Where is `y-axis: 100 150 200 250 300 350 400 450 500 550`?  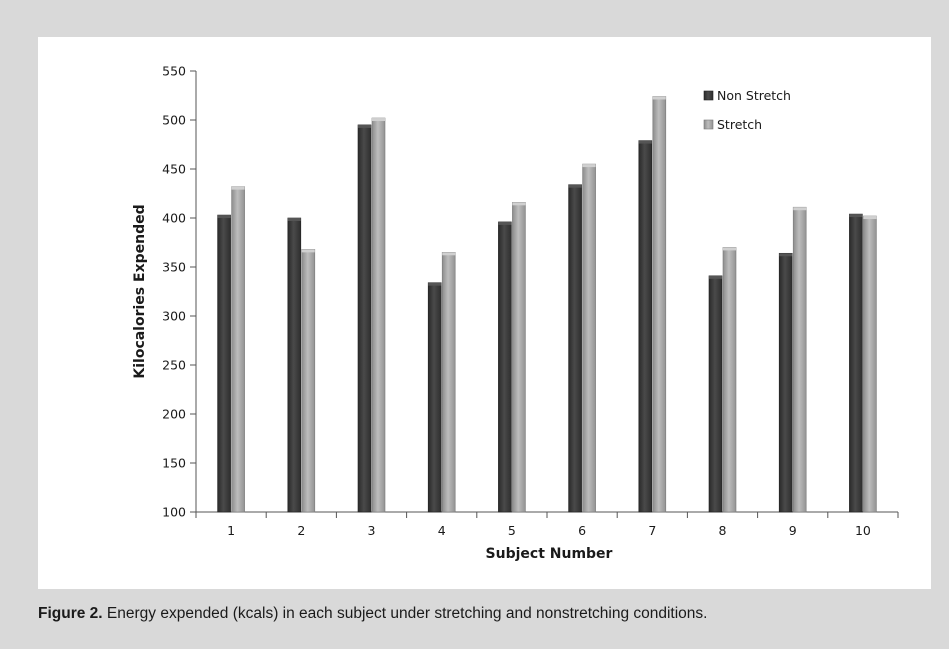 y-axis: 100 150 200 250 300 350 400 450 500 550 is located at coordinates (179, 292).